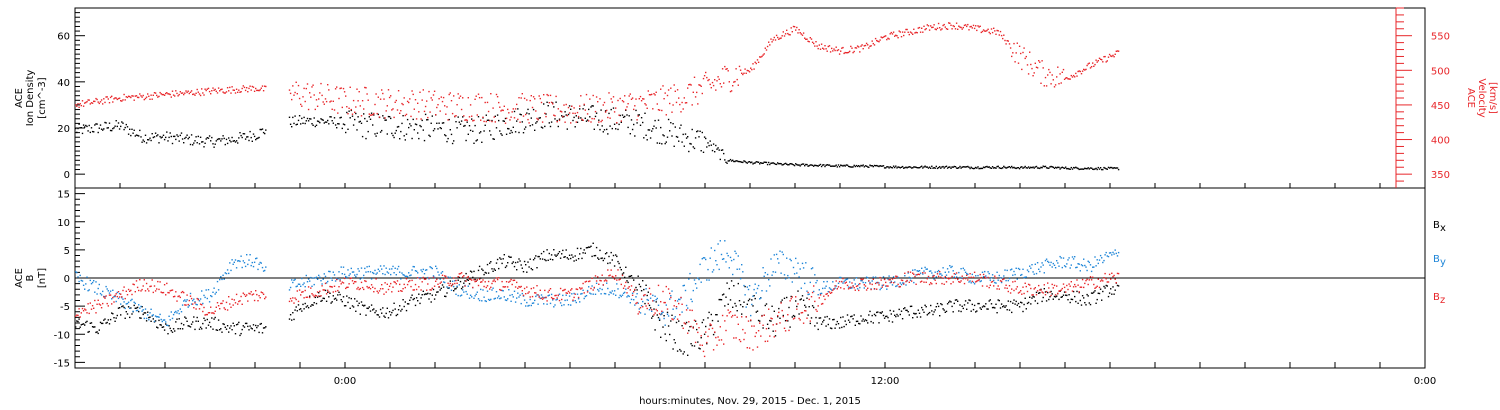 The width and height of the screenshot is (1500, 410). What do you see at coordinates (67, 251) in the screenshot?
I see `field-tick-label: 5` at bounding box center [67, 251].